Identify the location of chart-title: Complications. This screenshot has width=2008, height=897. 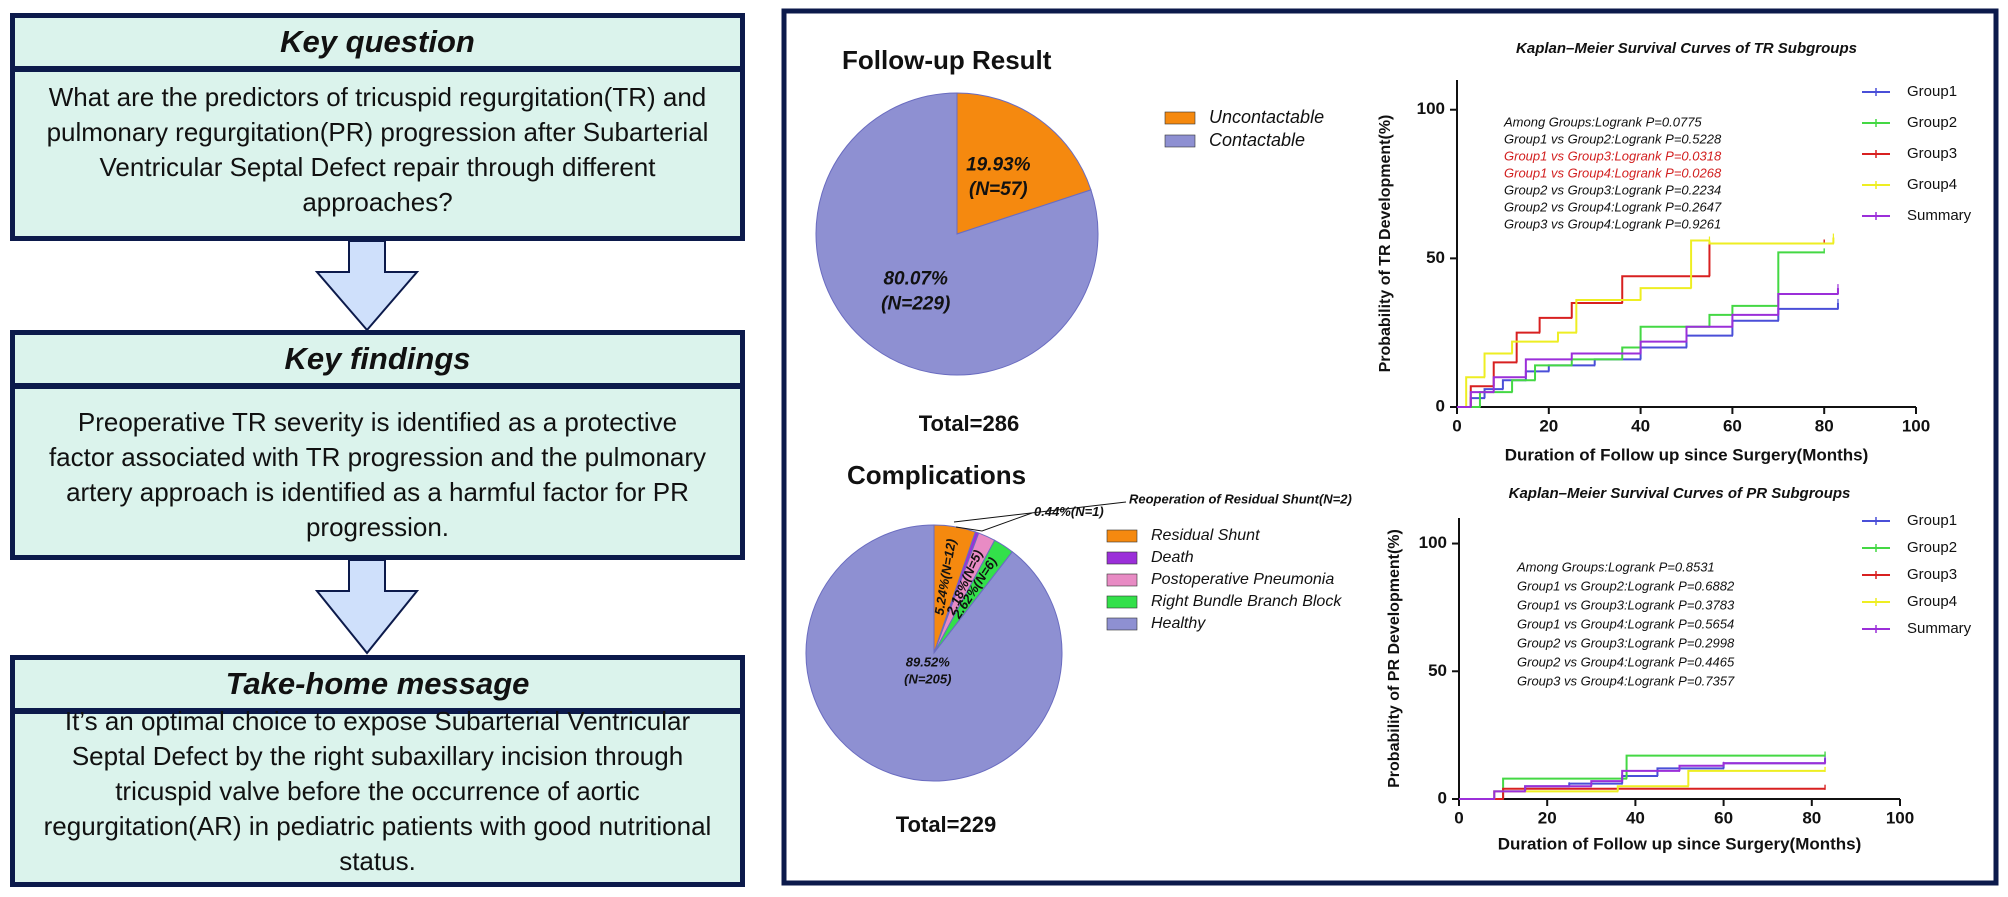
(936, 475).